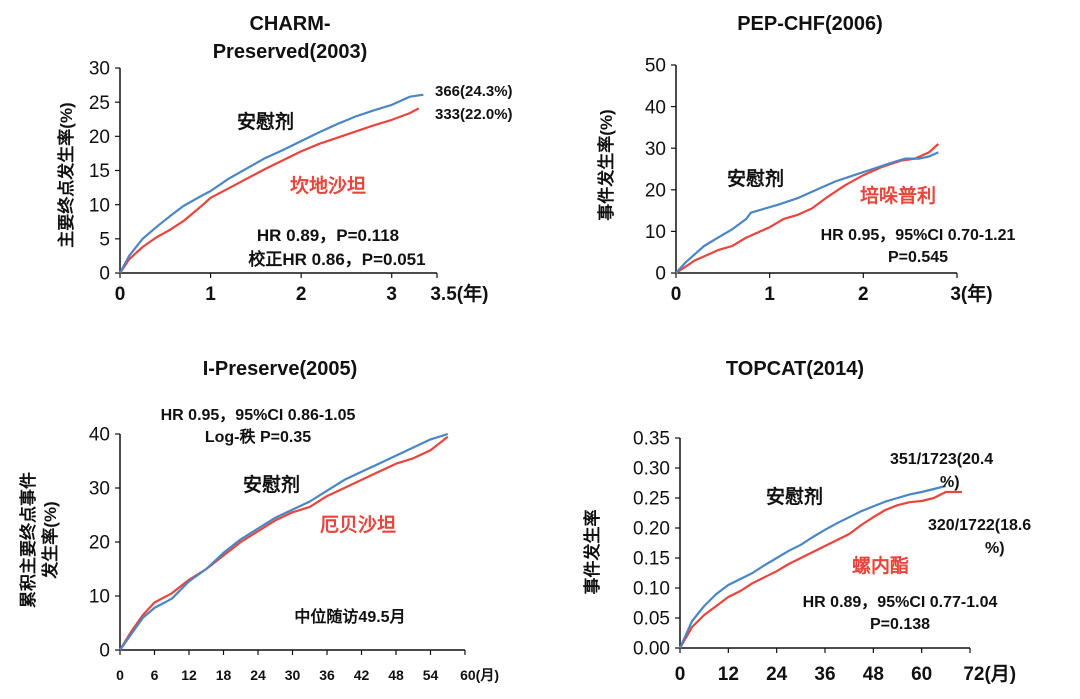 This screenshot has width=1080, height=699. Describe the element at coordinates (391, 294) in the screenshot. I see `charm-x-tick-label: 3` at that location.